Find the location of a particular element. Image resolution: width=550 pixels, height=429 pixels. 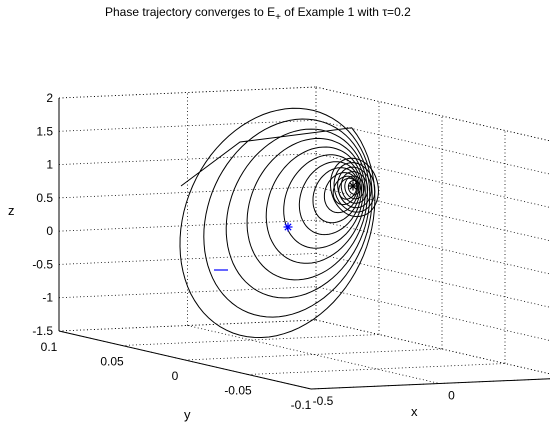

title-suffix: of Example 1 with τ=0.2 is located at coordinates (346, 12).